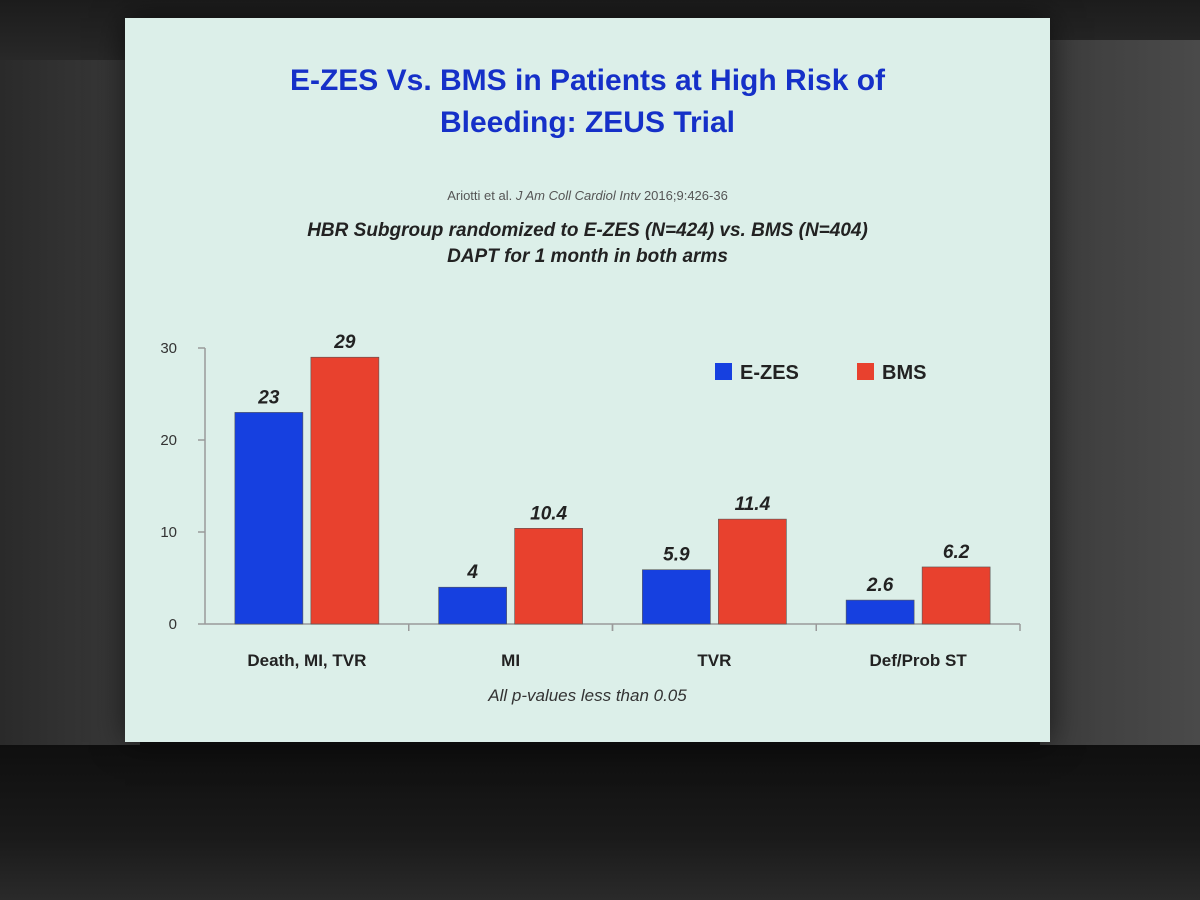 The image size is (1200, 900). Describe the element at coordinates (168, 532) in the screenshot. I see `y-tick-label-1: 10` at that location.